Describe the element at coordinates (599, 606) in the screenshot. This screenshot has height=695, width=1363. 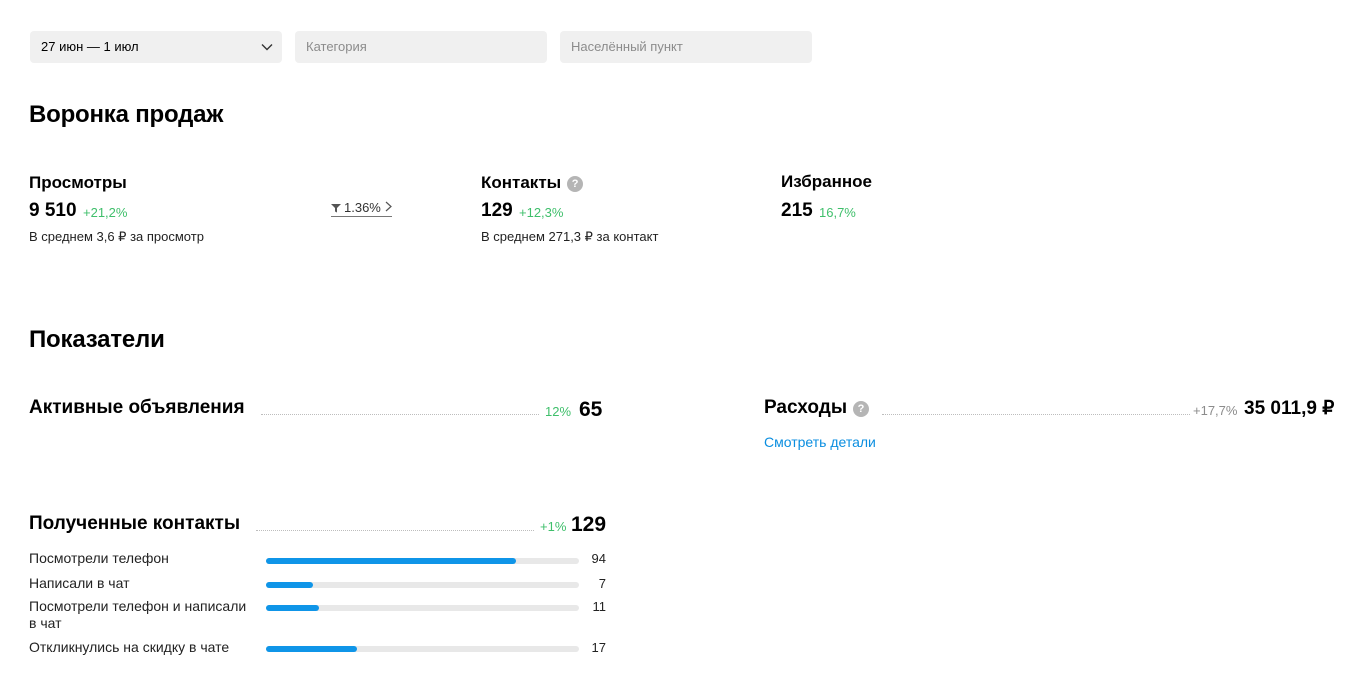
I see `contacts-row-value: 11` at that location.